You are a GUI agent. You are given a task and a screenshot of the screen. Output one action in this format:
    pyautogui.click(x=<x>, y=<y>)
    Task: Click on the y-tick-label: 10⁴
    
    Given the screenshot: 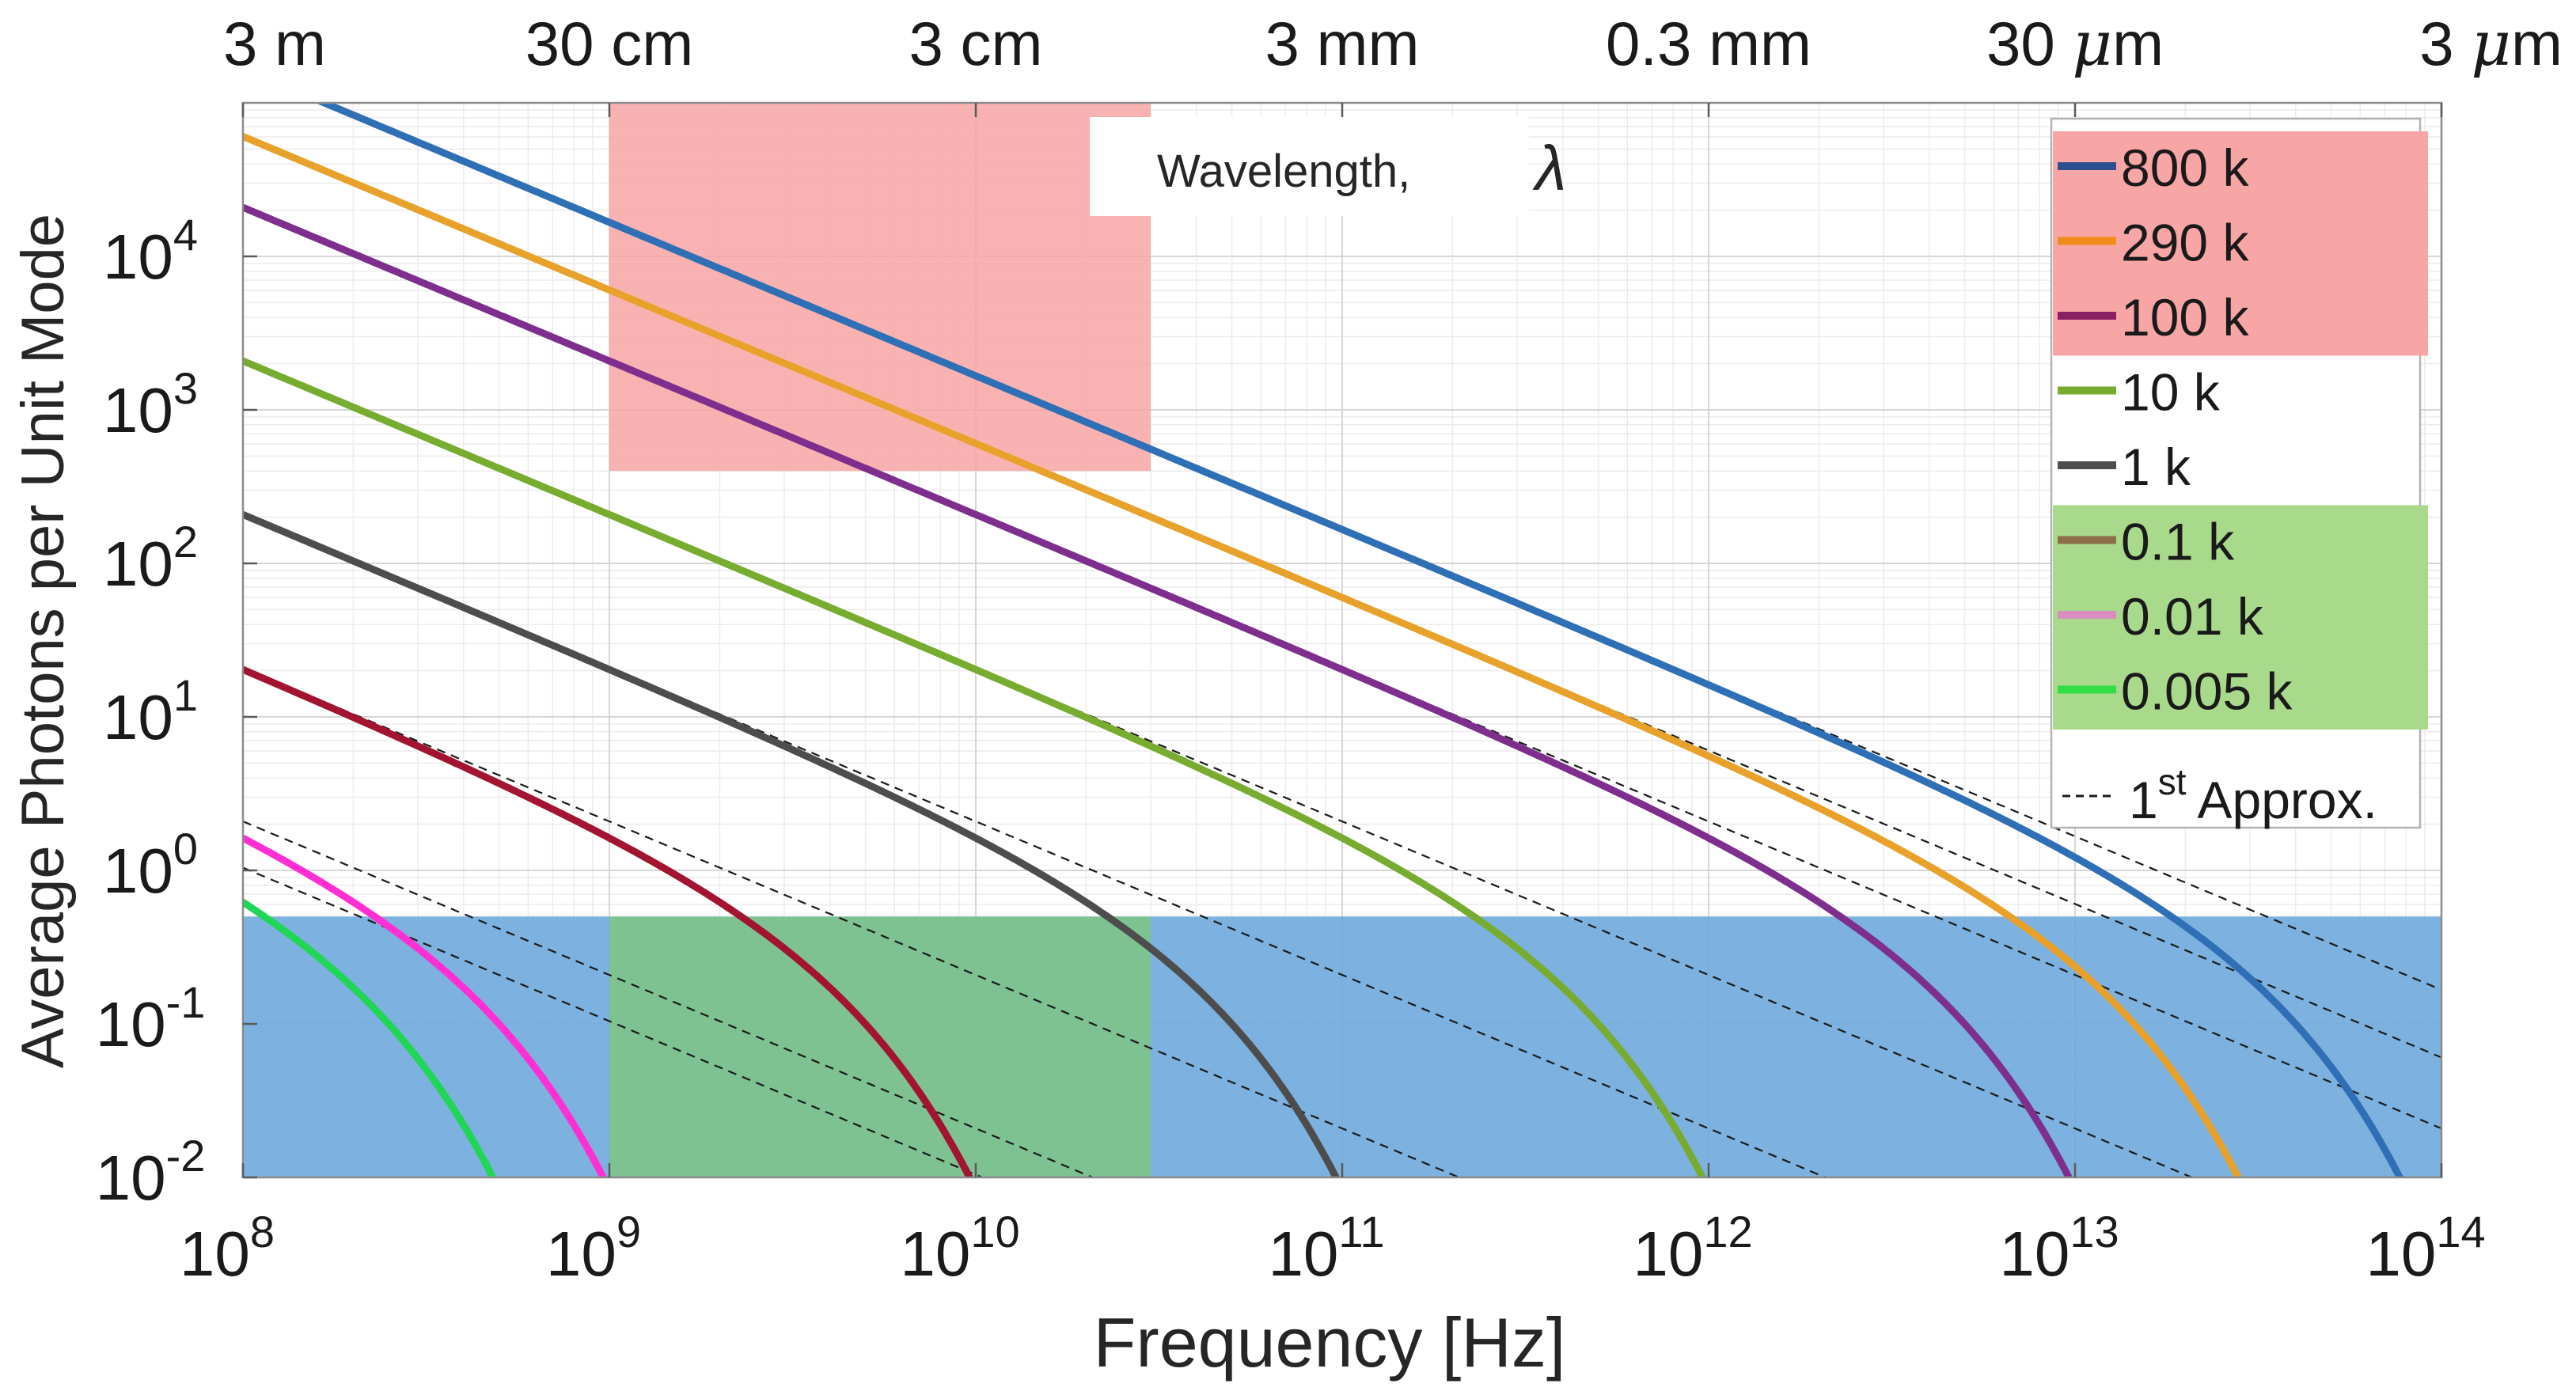 What is the action you would take?
    pyautogui.click(x=150, y=251)
    